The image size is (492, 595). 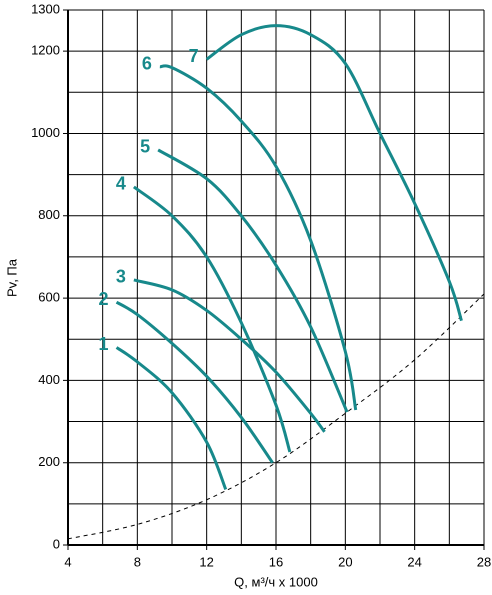 I want to click on y-tick-label: 600, so click(x=49, y=297).